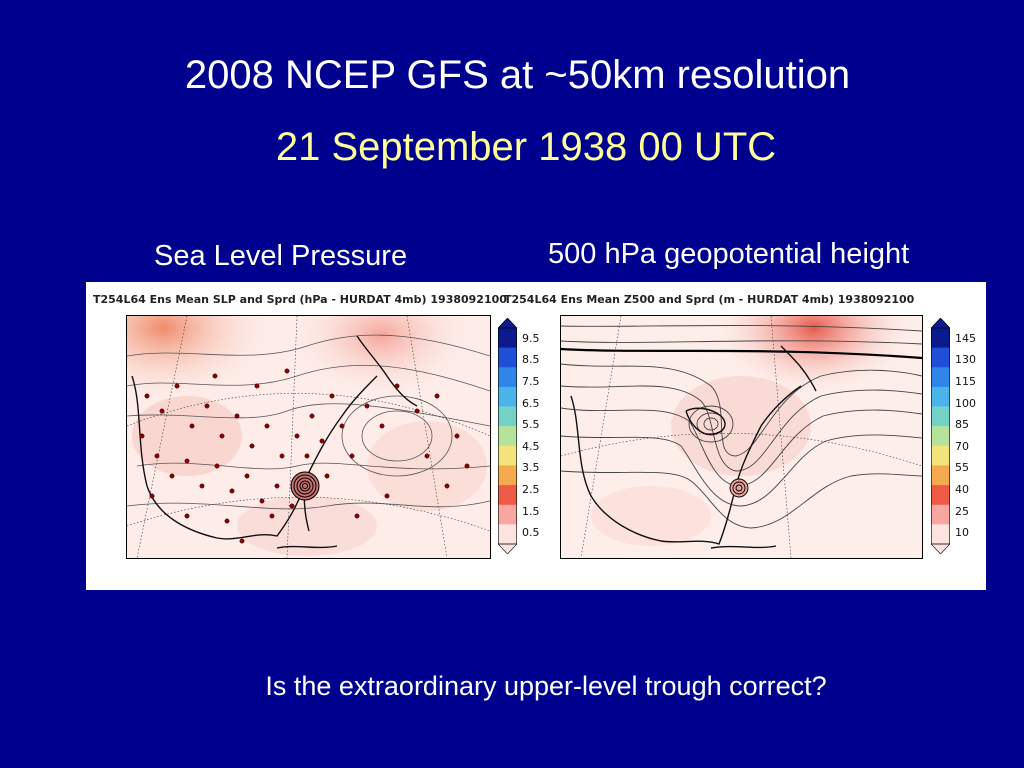 Image resolution: width=1024 pixels, height=768 pixels. I want to click on z500-panel-label: 500 hPa geopotential height, so click(729, 254).